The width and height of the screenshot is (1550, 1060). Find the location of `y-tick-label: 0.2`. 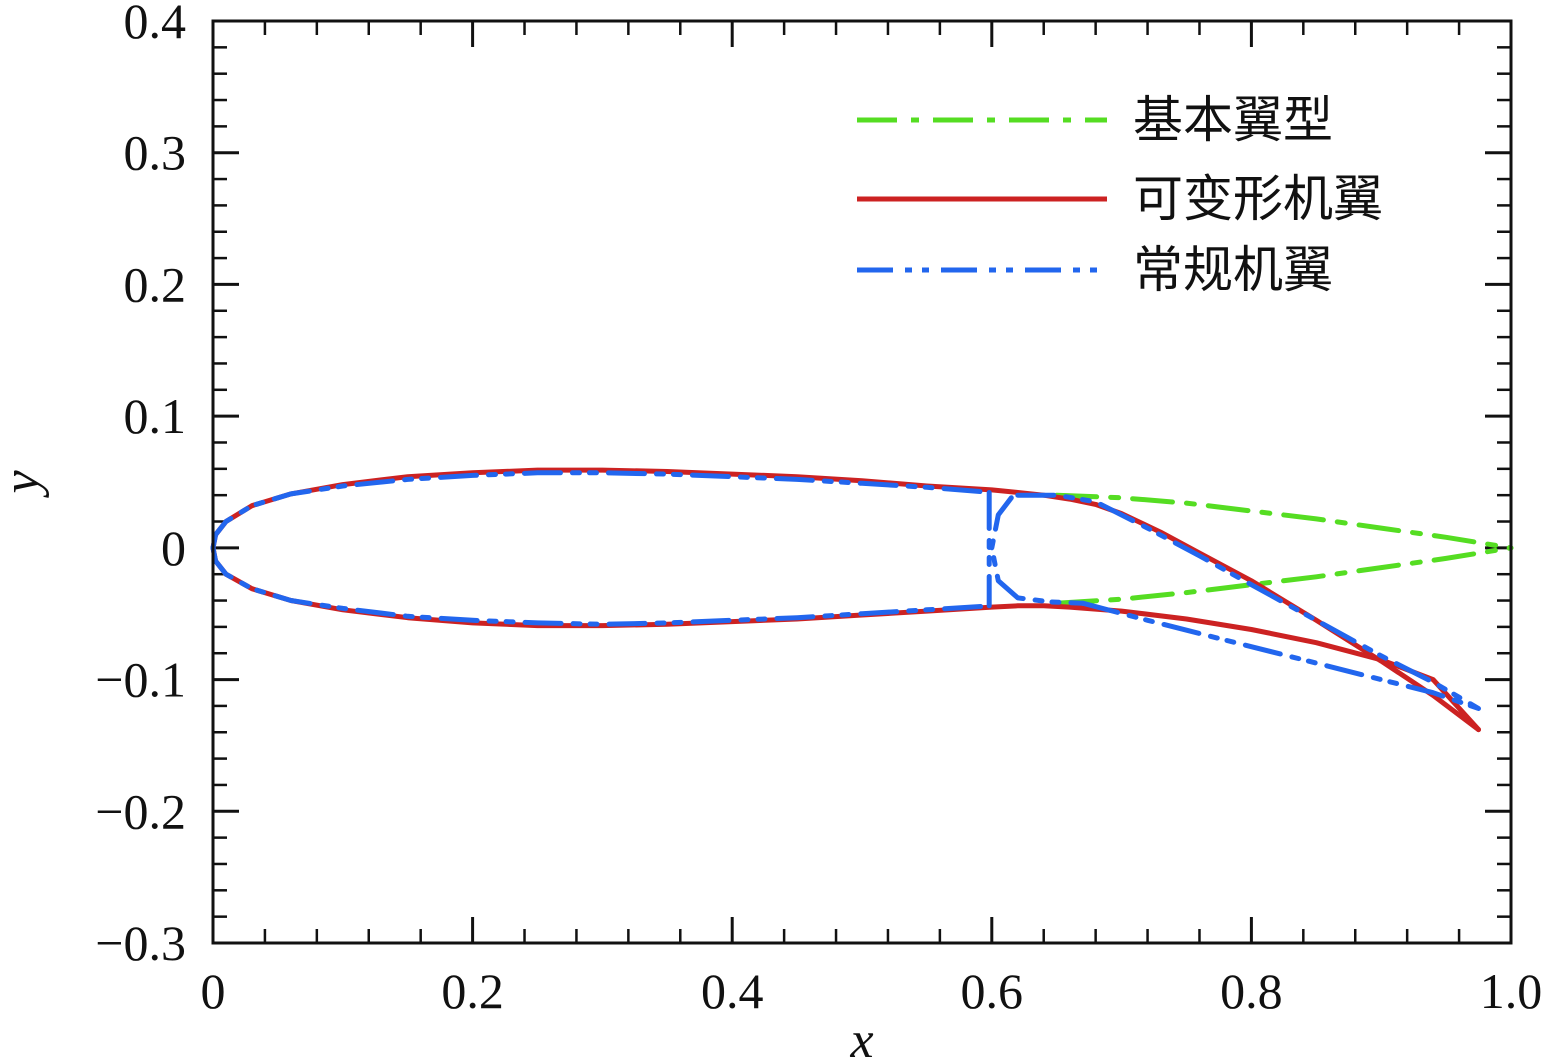

y-tick-label: 0.2 is located at coordinates (155, 284).